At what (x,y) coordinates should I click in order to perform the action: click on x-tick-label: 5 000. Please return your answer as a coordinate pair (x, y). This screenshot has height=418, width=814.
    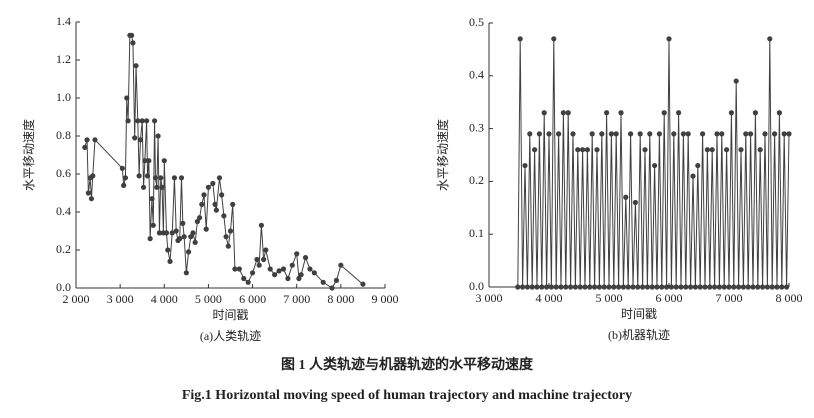
    Looking at the image, I should click on (609, 298).